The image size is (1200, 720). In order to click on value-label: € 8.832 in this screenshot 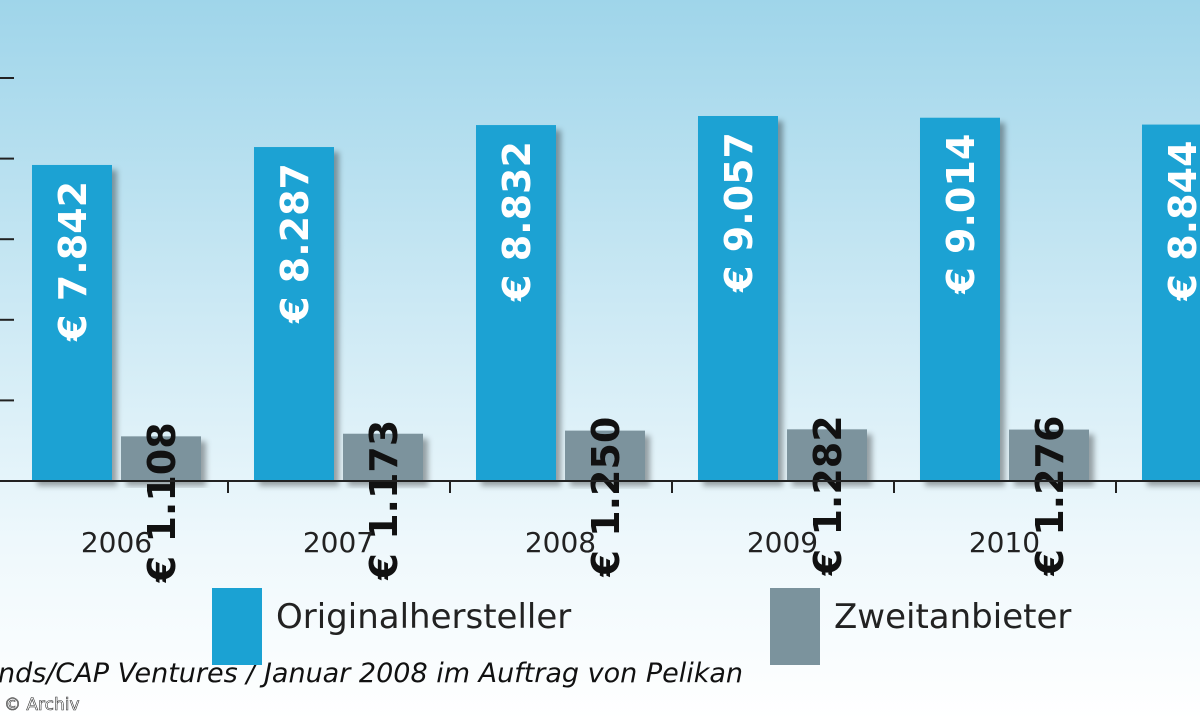, I will do `click(517, 221)`.